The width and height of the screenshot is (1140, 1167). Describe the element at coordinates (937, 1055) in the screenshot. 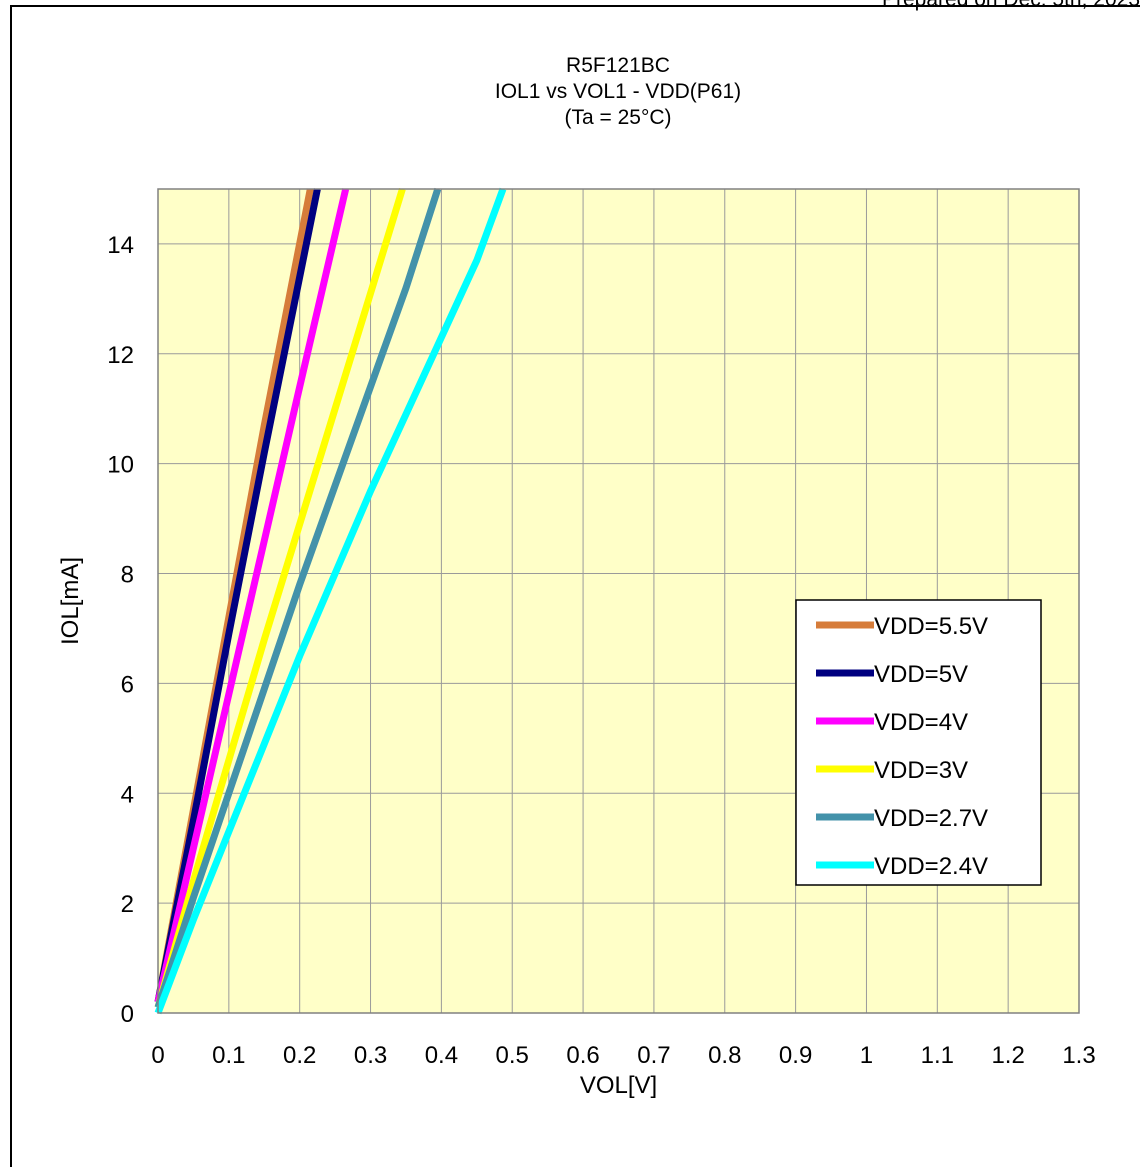

I see `x-tick-label: 1.1` at that location.